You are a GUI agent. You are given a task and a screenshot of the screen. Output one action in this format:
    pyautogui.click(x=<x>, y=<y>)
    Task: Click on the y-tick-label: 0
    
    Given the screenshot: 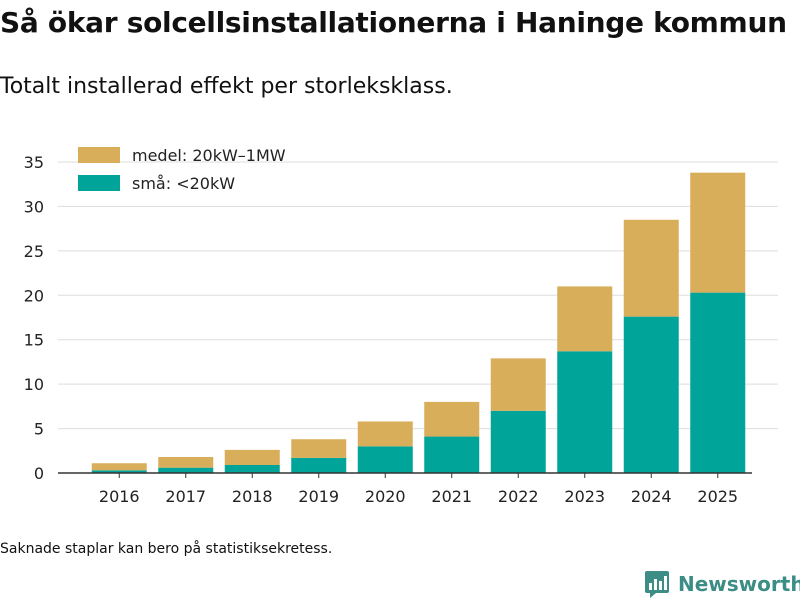 What is the action you would take?
    pyautogui.click(x=39, y=473)
    